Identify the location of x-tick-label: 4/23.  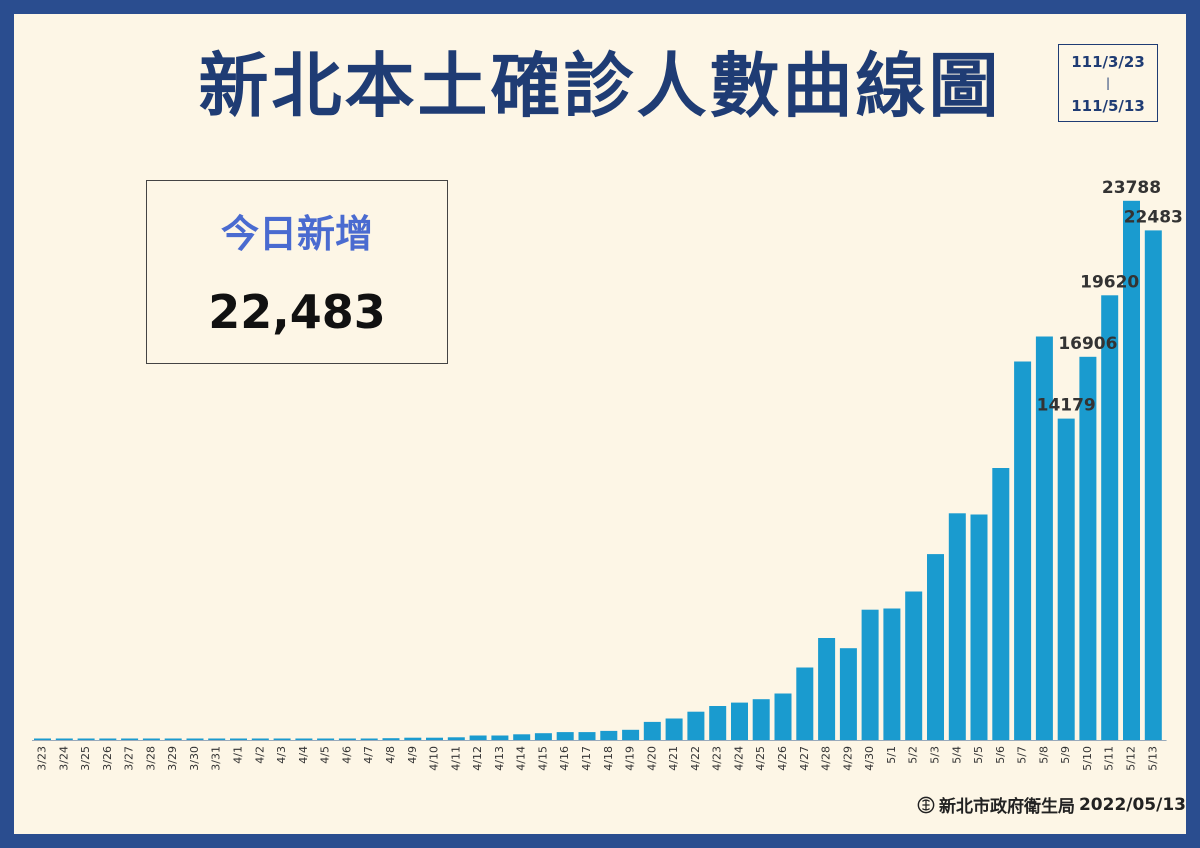
(717, 758).